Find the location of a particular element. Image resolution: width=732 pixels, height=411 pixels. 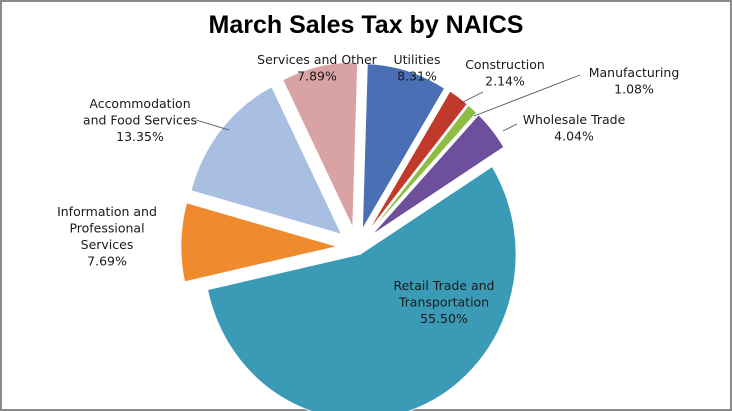

leader-lines is located at coordinates (388, 103).